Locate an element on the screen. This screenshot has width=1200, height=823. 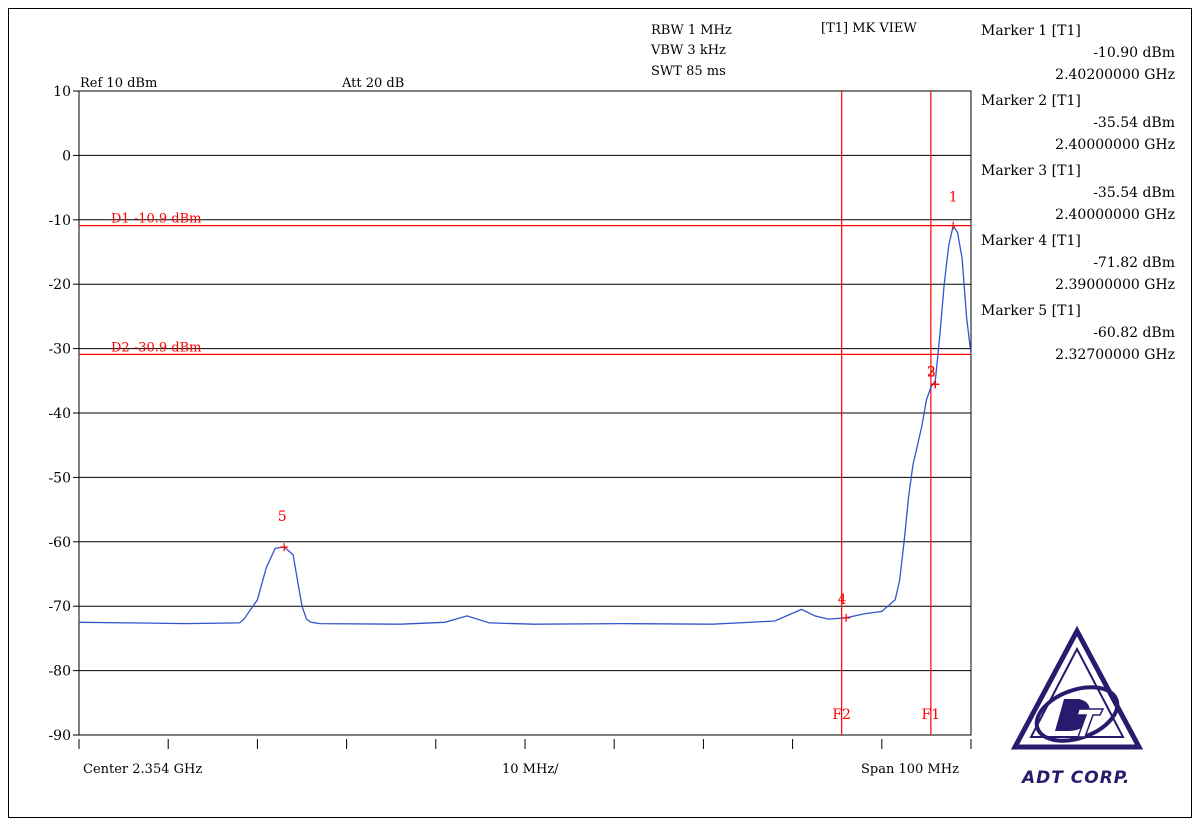
rbw-label: RBW 1 MHz is located at coordinates (691, 30).